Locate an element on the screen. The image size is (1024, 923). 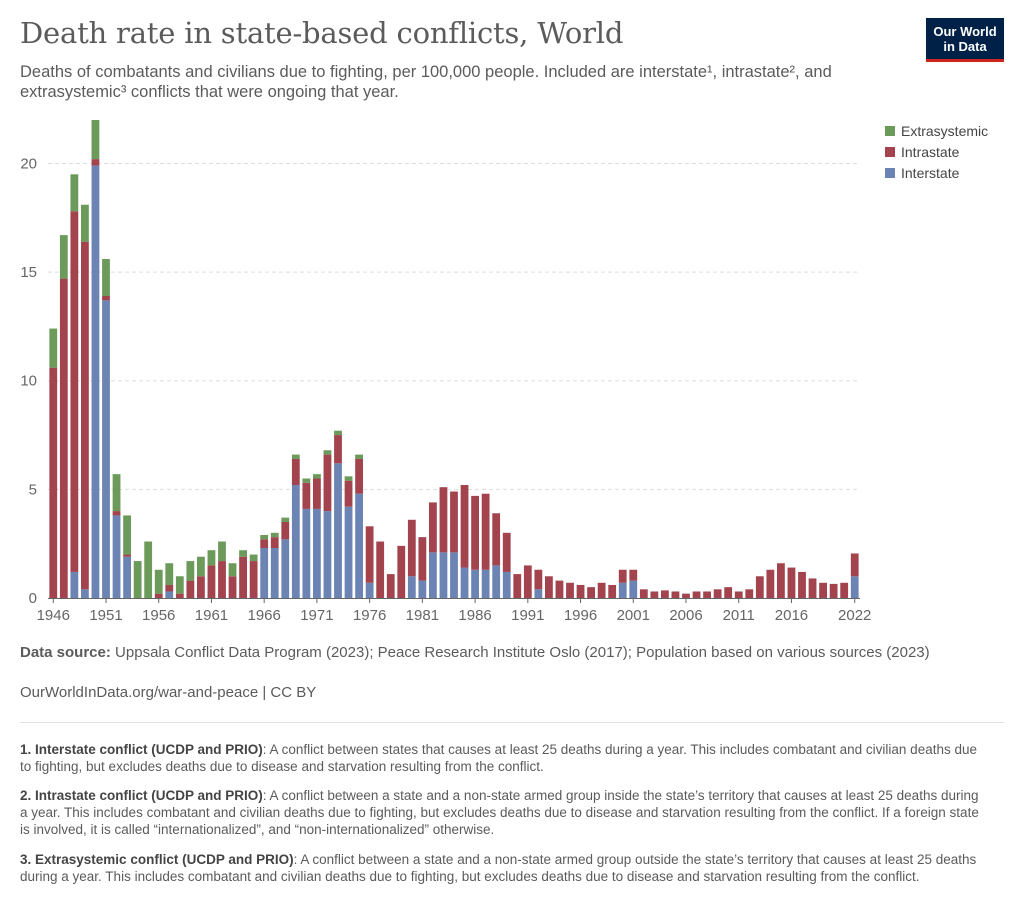
bar-extrasystemic-1950 is located at coordinates (95, 140).